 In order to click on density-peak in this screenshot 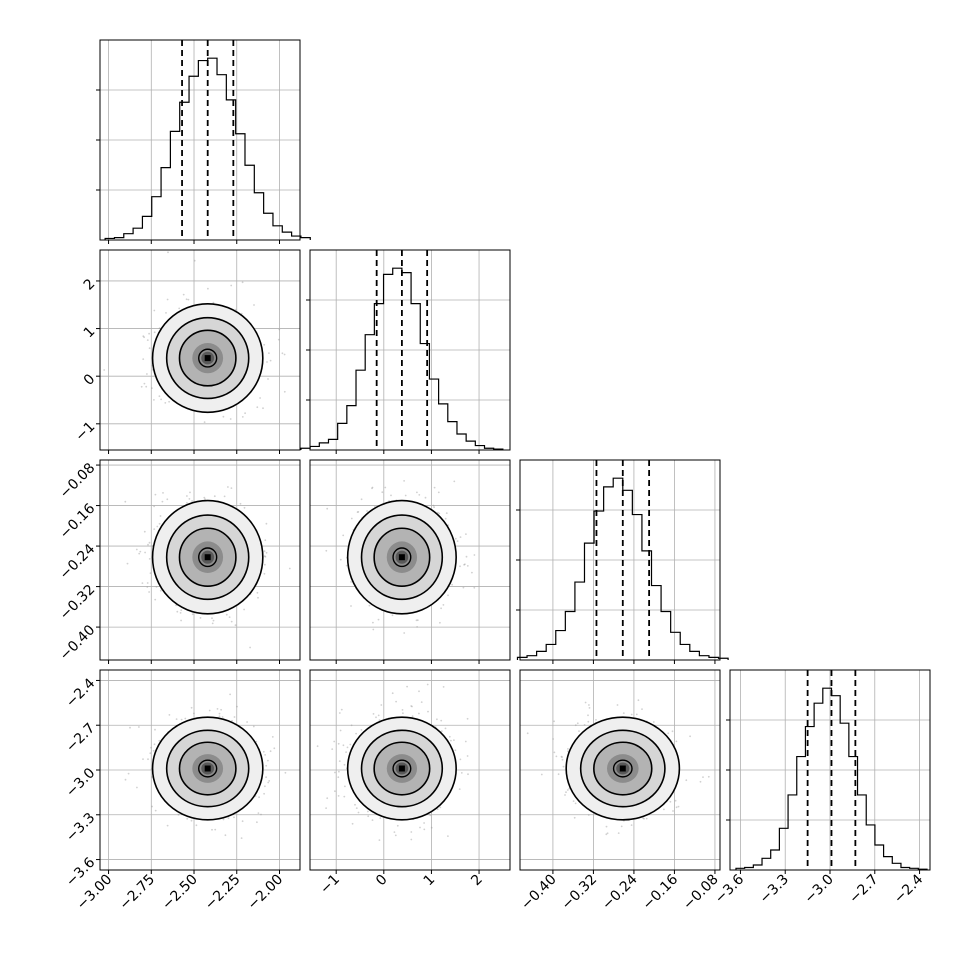, I will do `click(622, 768)`.